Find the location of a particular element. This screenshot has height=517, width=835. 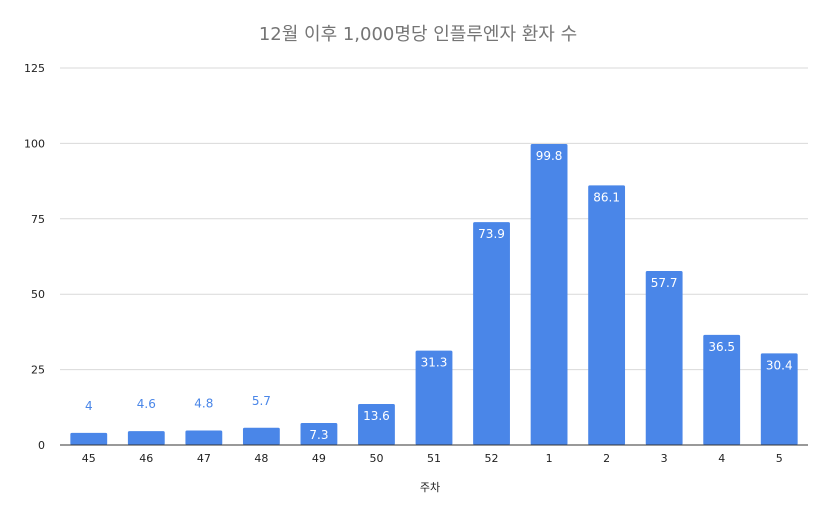

x-tick-label: 47 is located at coordinates (204, 458).